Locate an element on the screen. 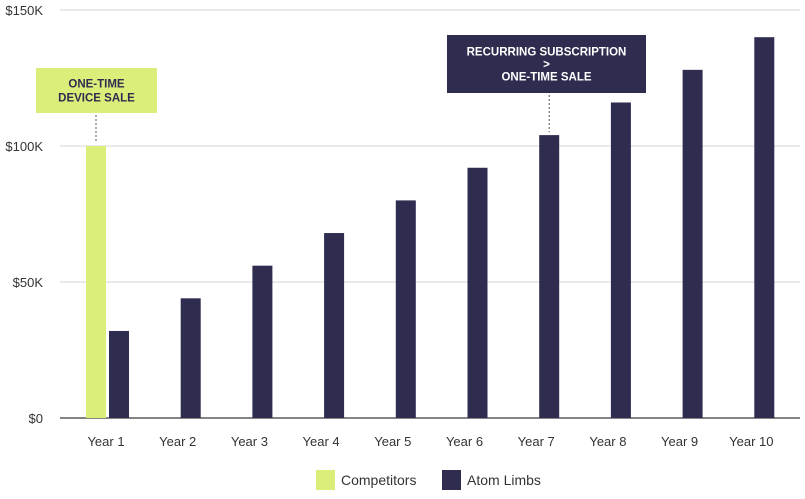 The image size is (805, 499). x-tick-label: Year 9 is located at coordinates (679, 441).